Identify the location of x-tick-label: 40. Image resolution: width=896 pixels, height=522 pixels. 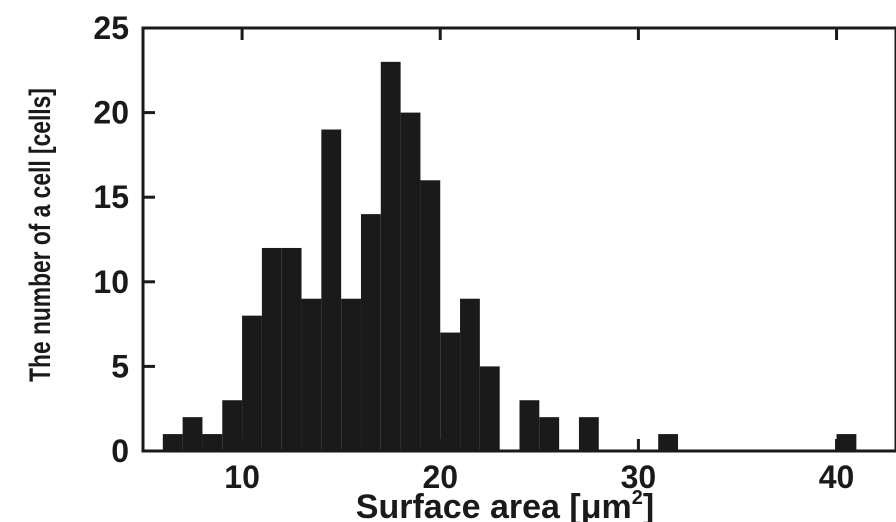
(837, 477).